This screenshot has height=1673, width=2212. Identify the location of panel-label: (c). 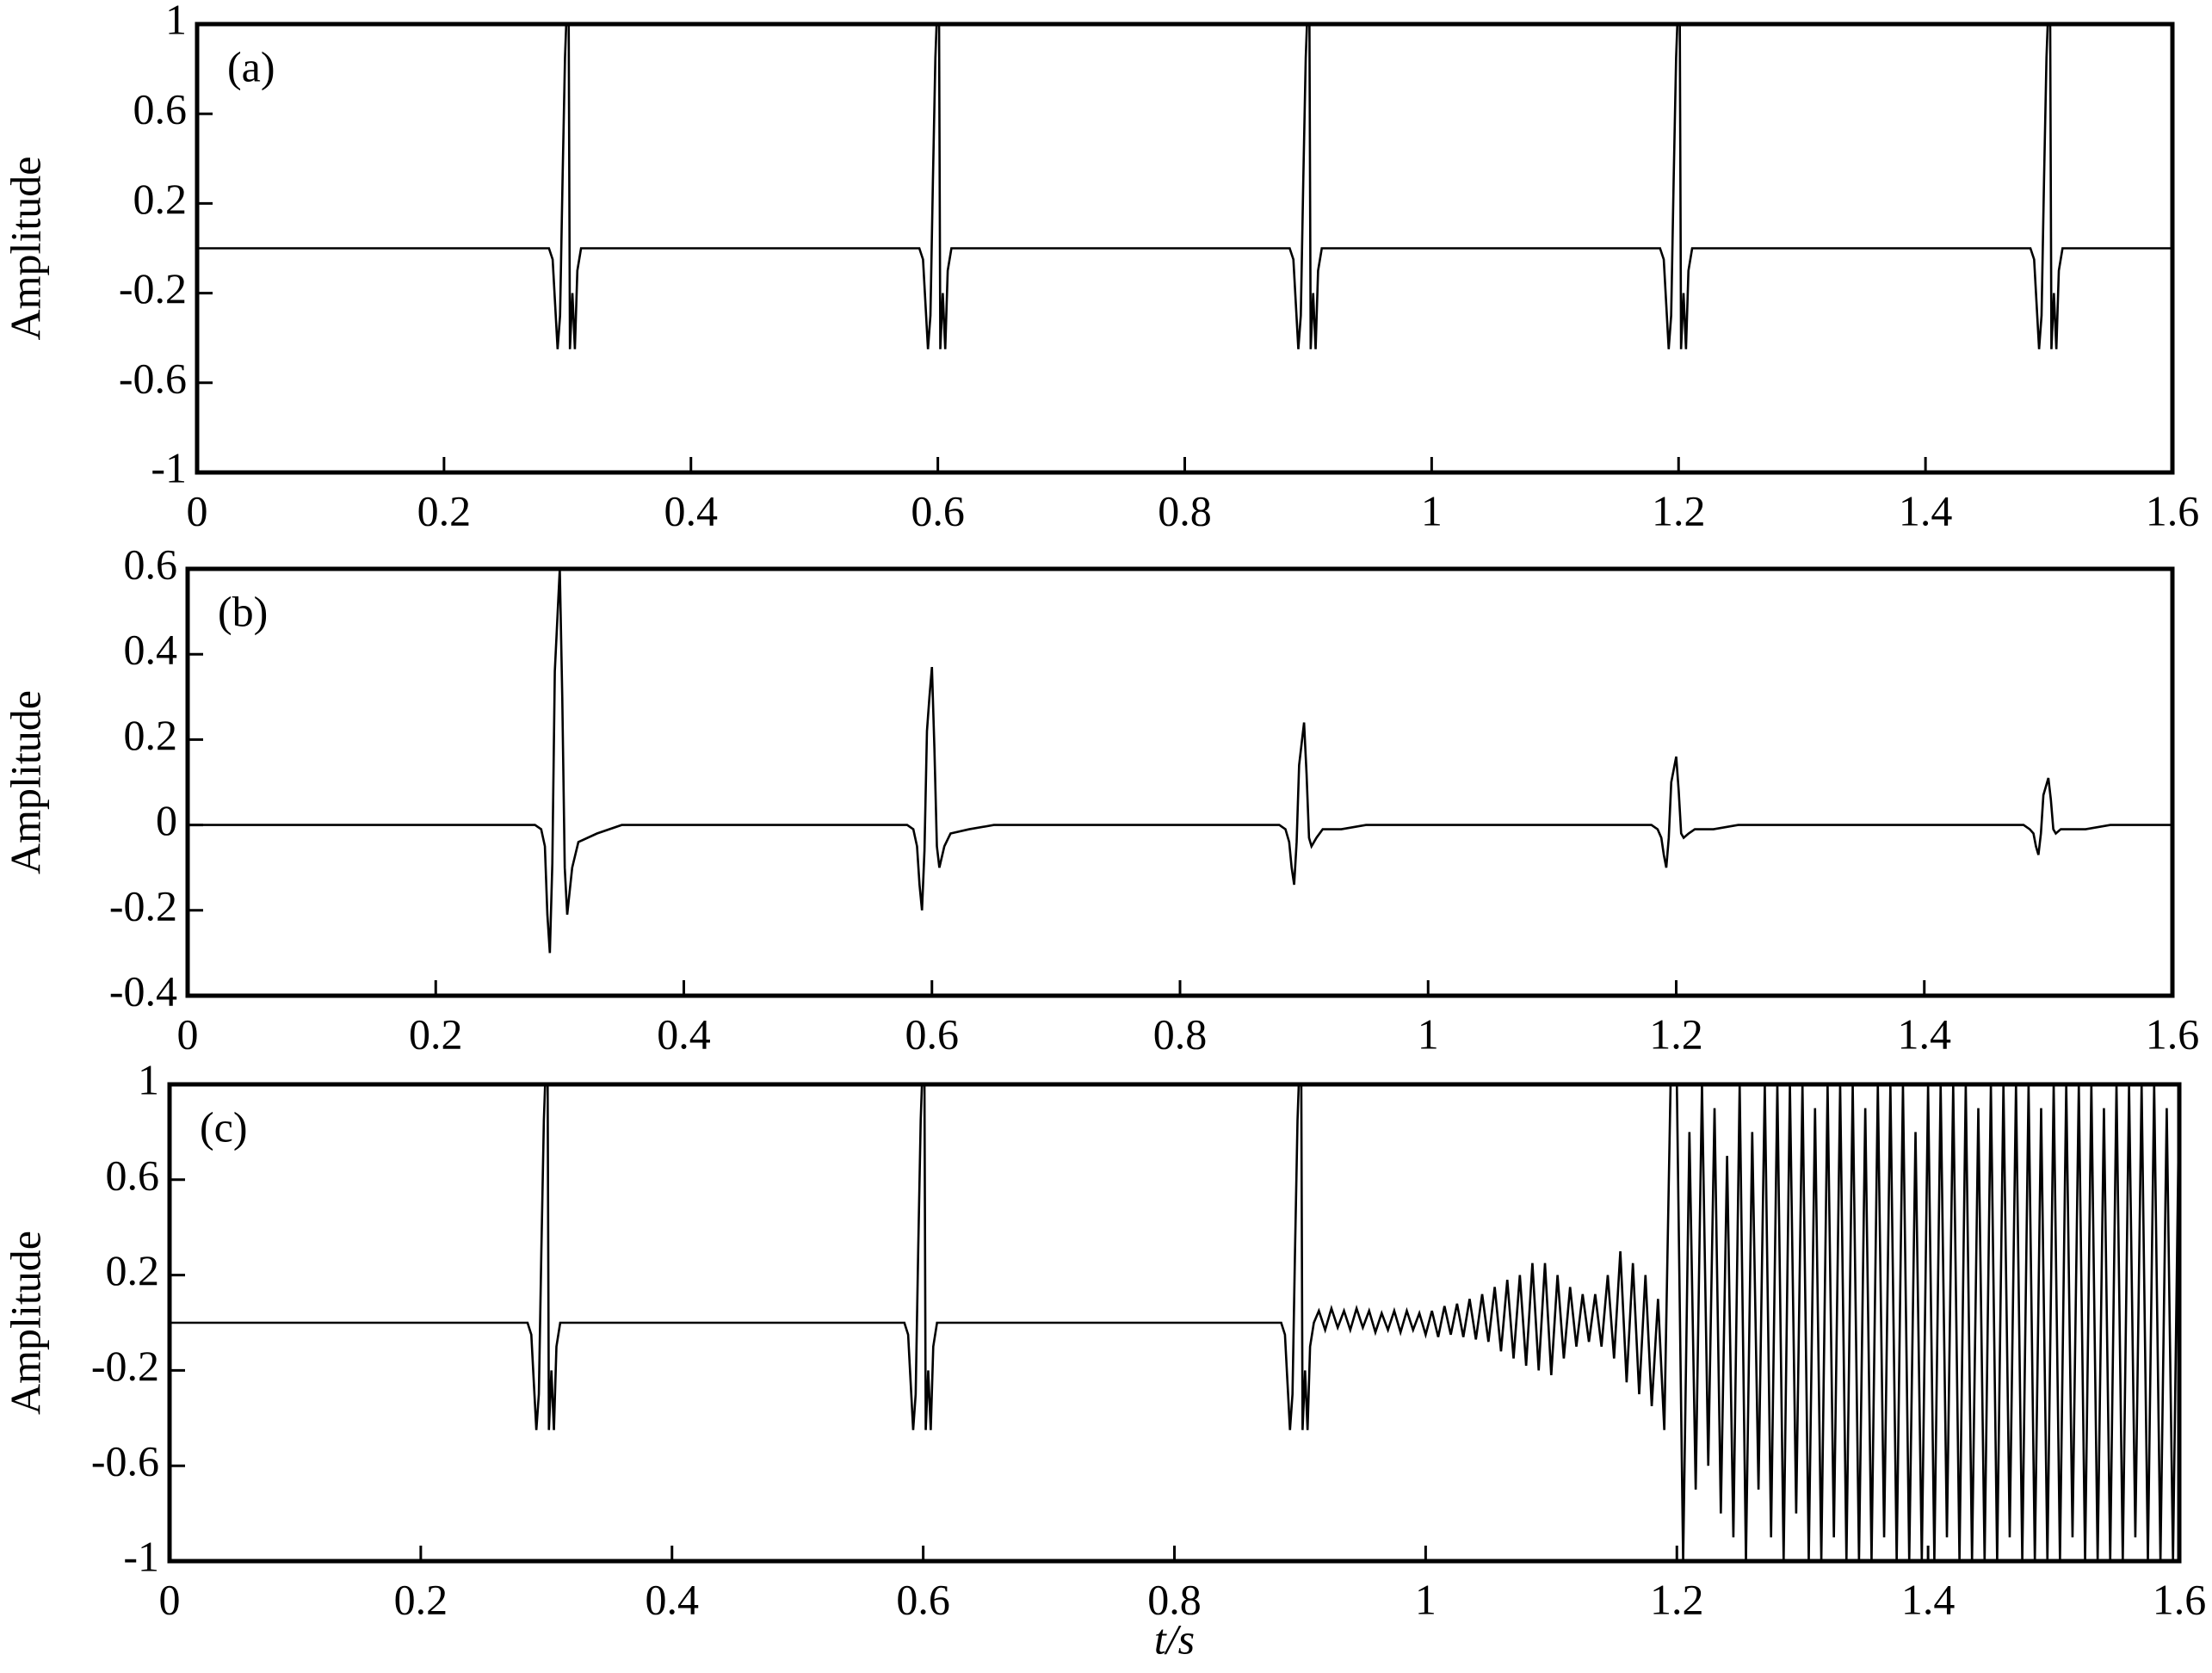
(224, 1126).